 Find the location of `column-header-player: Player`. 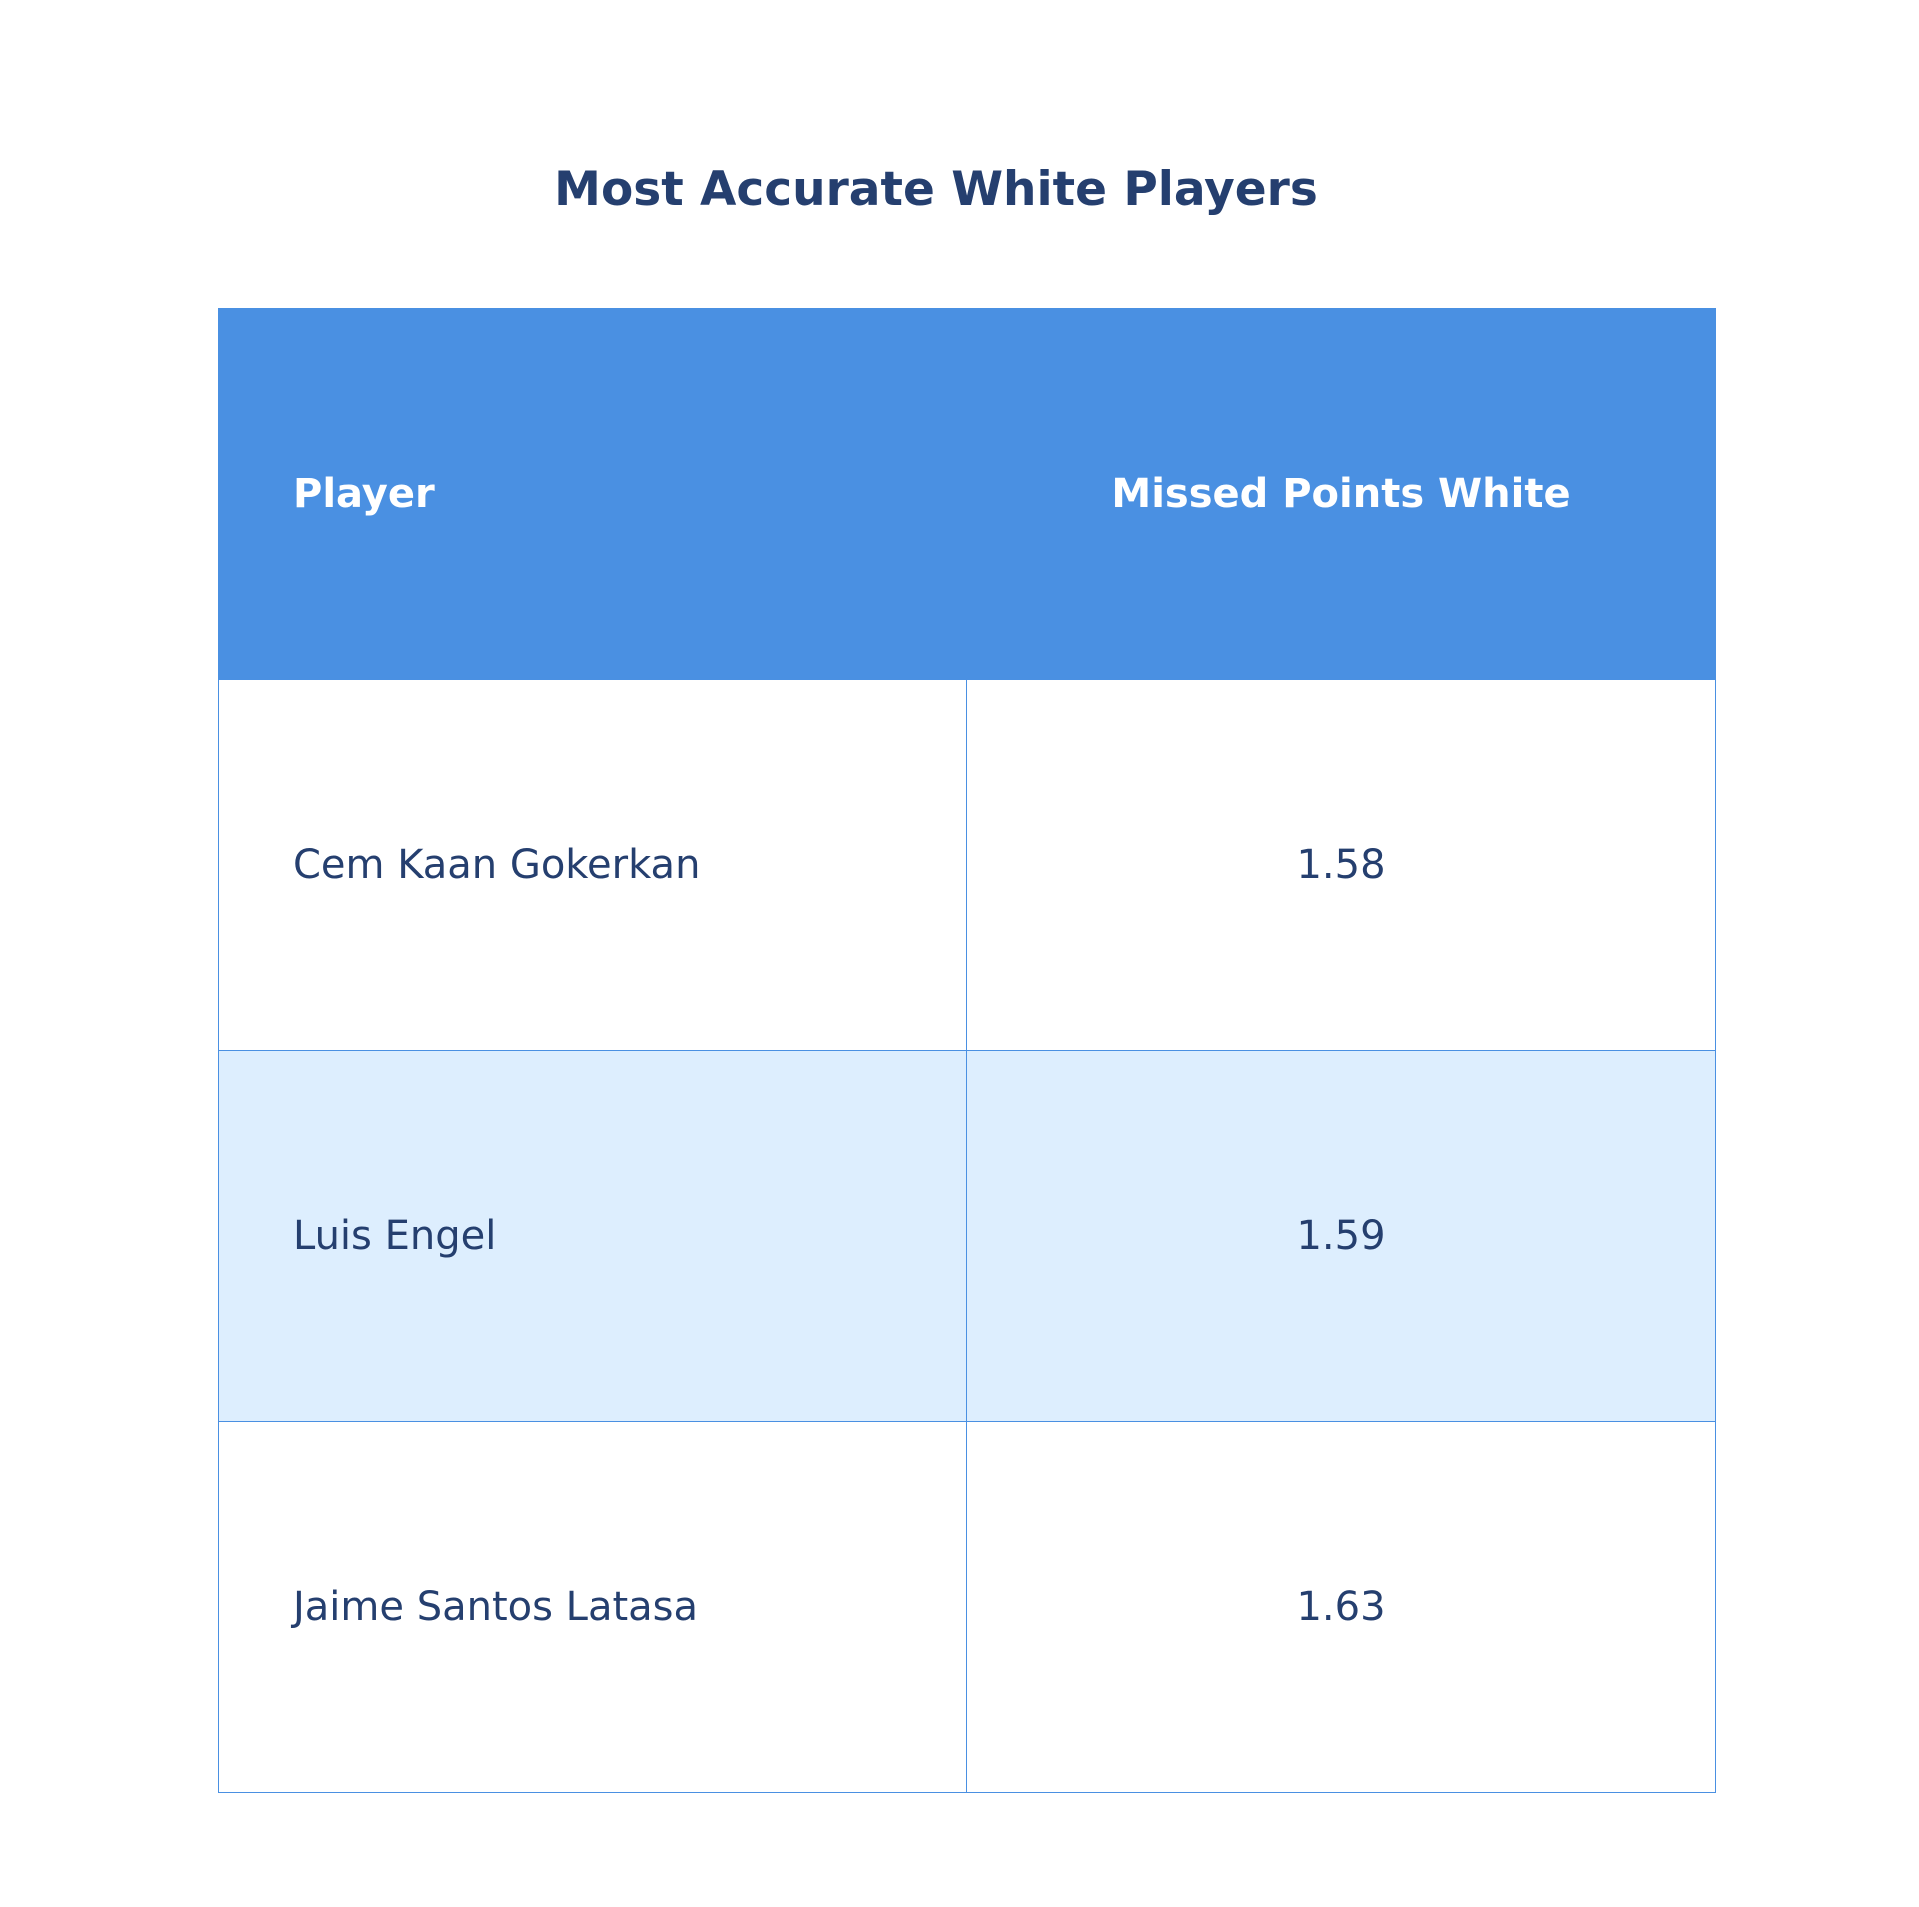

column-header-player: Player is located at coordinates (592, 494).